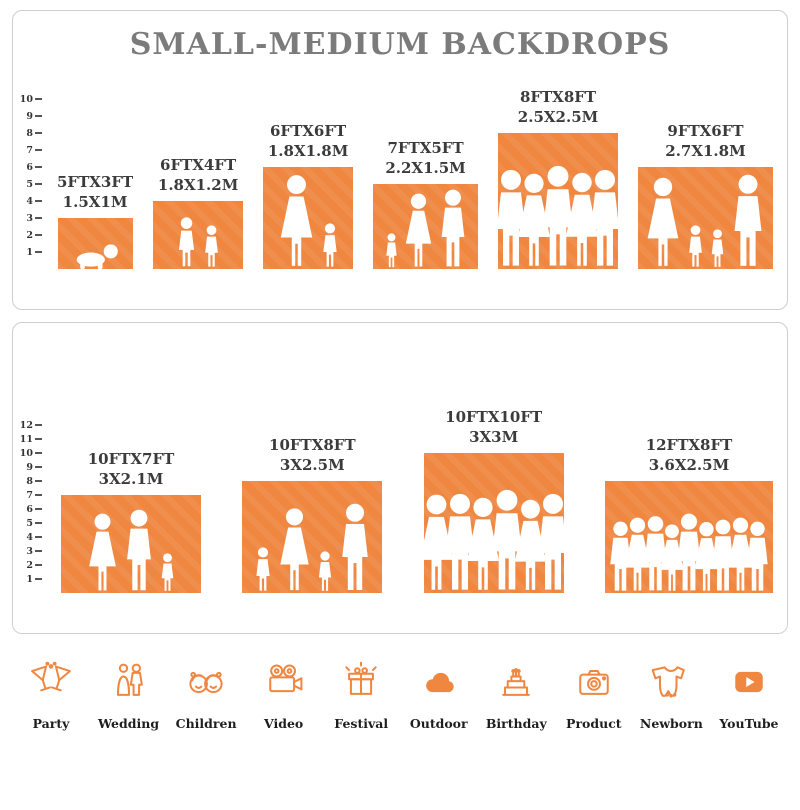 The image size is (800, 810). Describe the element at coordinates (516, 723) in the screenshot. I see `category-label: Birthday` at that location.